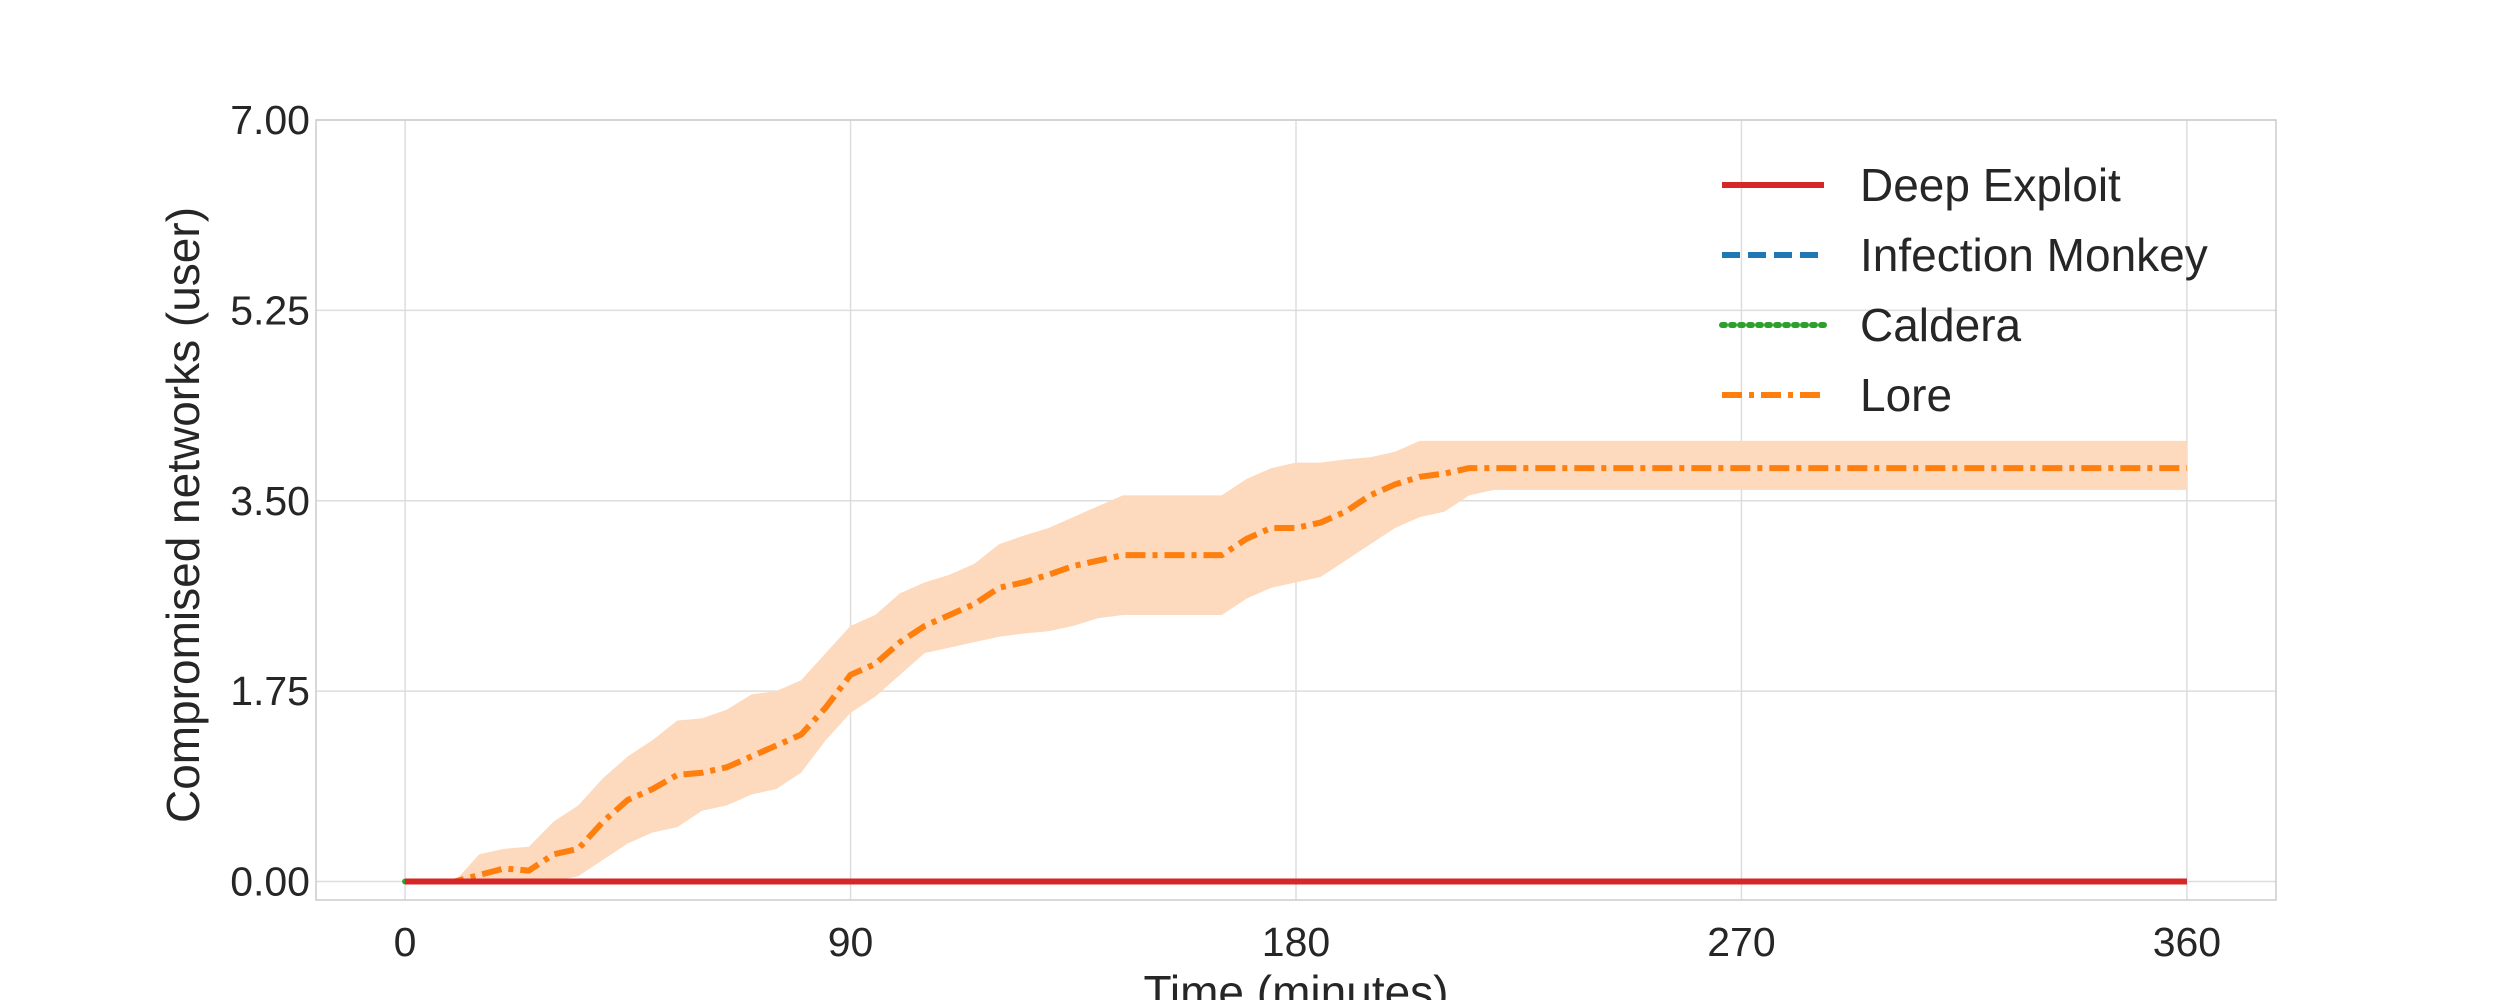 This screenshot has width=2500, height=1000. Describe the element at coordinates (851, 942) in the screenshot. I see `x-tick-label: 90` at that location.